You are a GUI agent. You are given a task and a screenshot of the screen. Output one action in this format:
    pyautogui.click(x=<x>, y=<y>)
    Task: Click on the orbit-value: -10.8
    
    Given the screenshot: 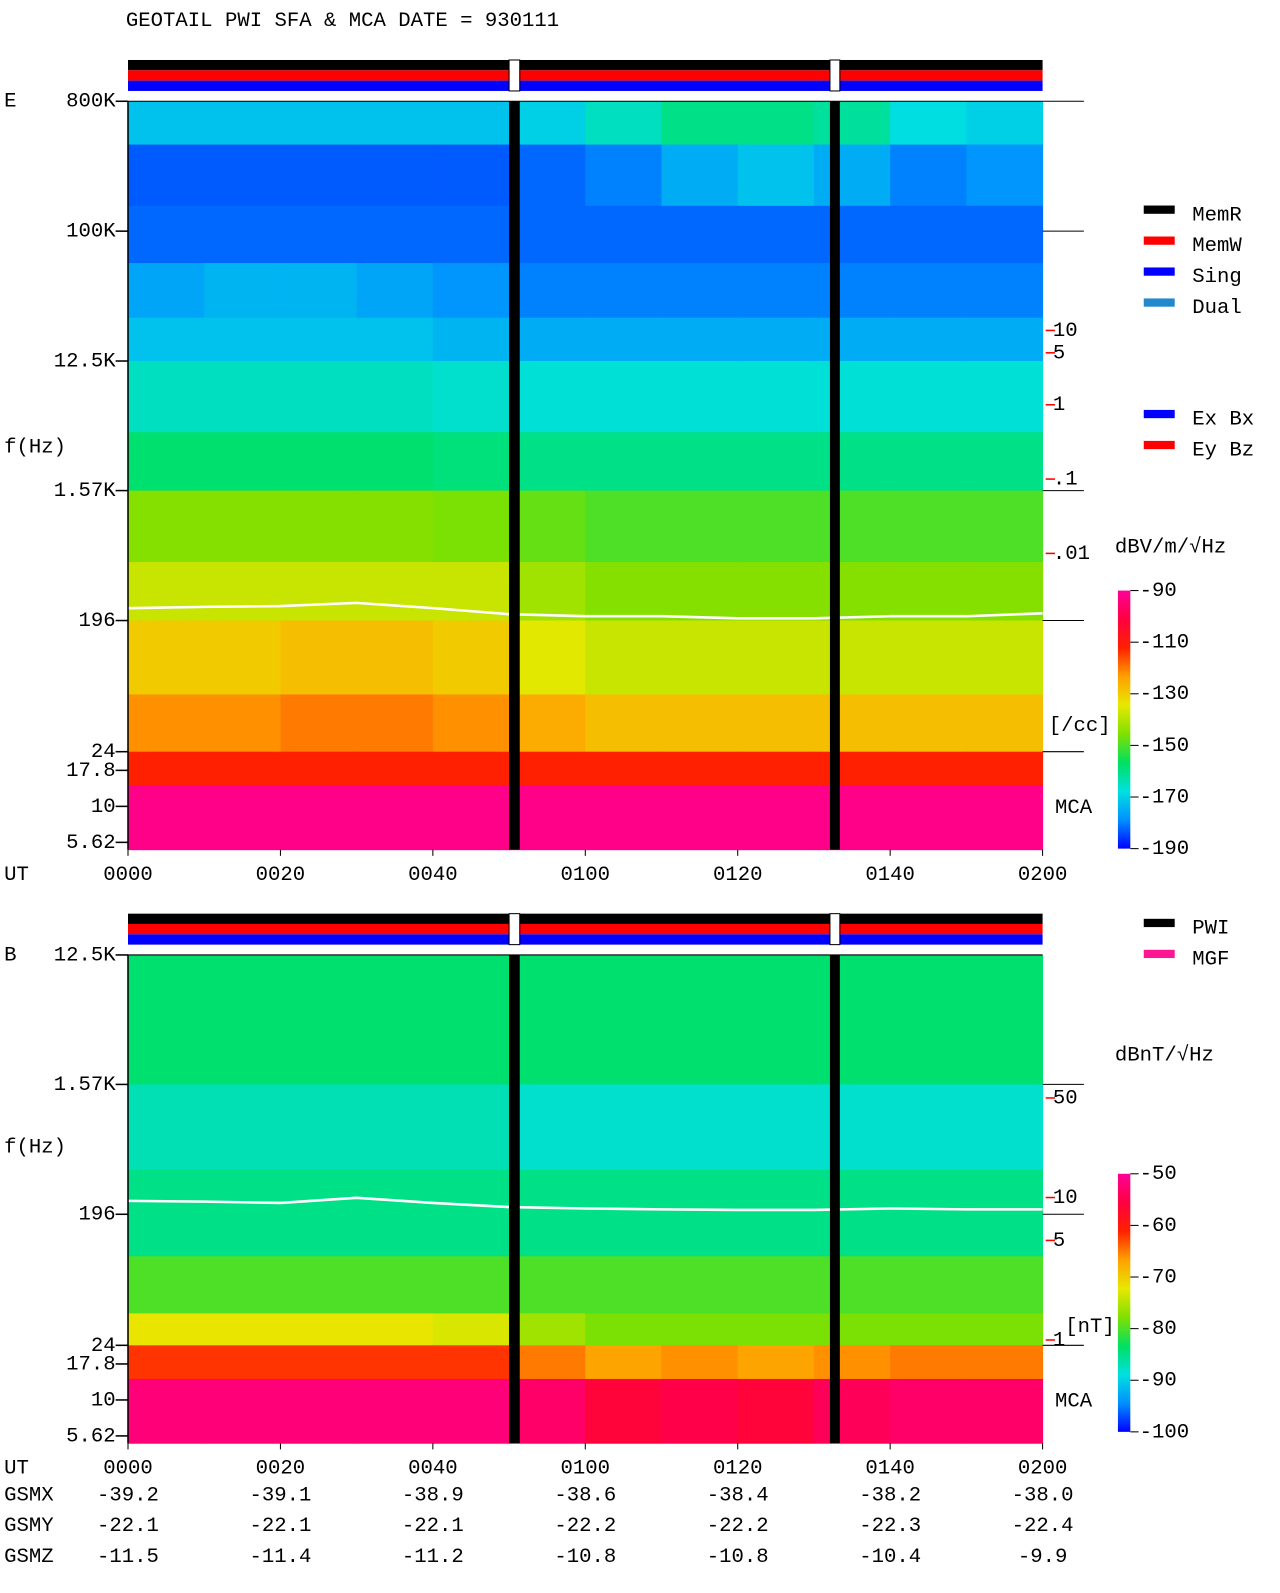 What is the action you would take?
    pyautogui.click(x=738, y=1557)
    